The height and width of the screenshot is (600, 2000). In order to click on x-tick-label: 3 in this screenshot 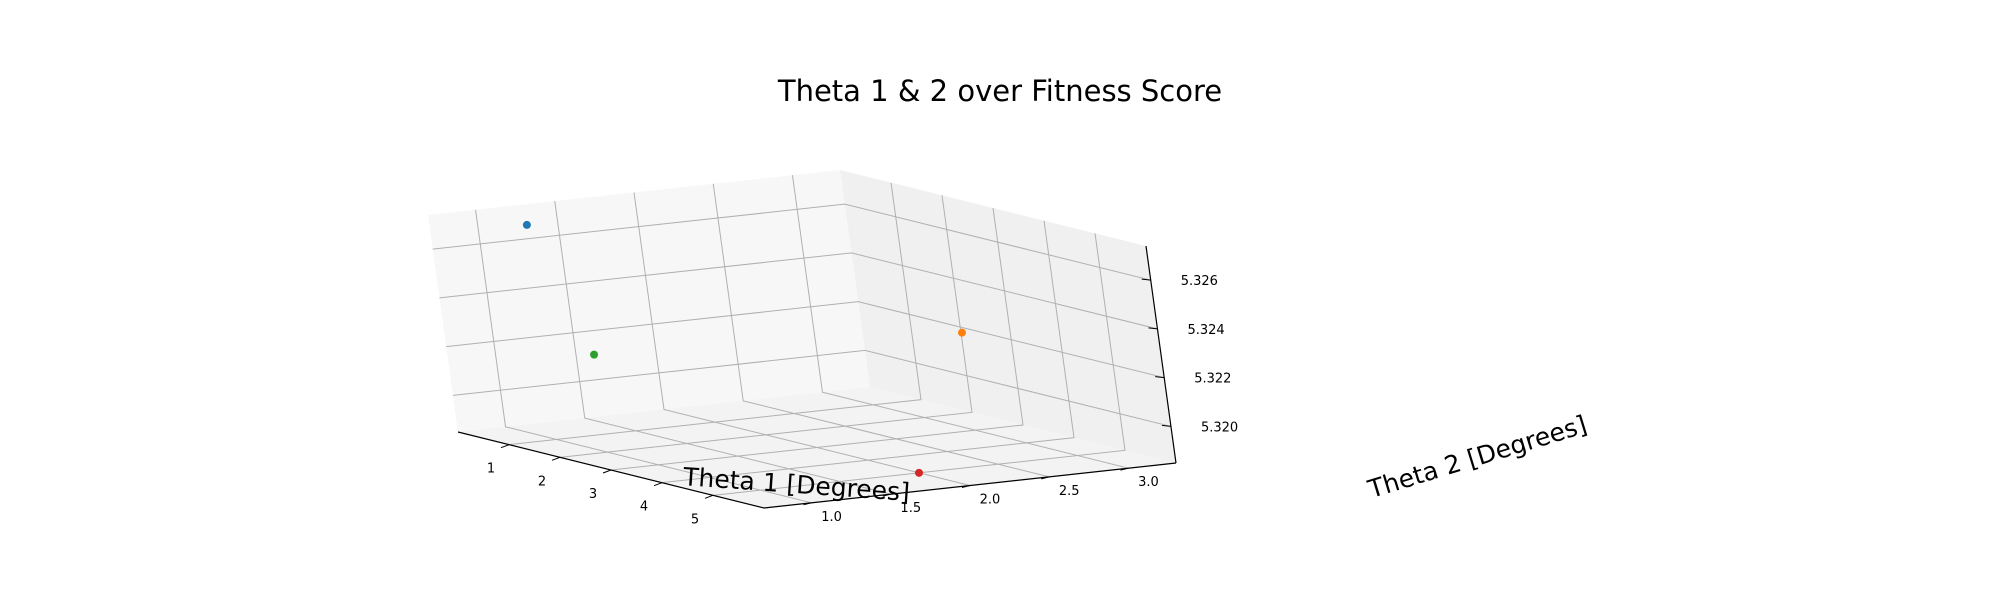, I will do `click(593, 494)`.